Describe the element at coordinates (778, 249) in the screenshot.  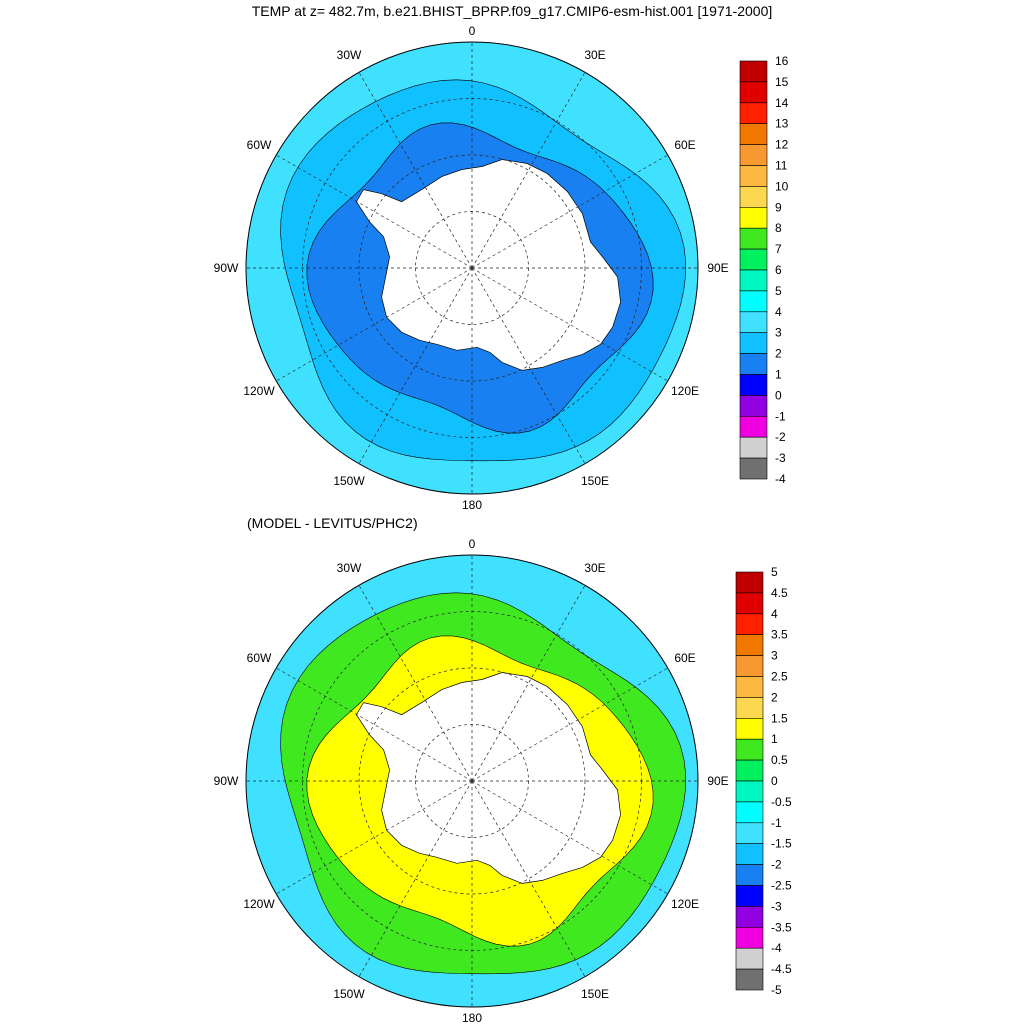
I see `colorbar-label: 7` at that location.